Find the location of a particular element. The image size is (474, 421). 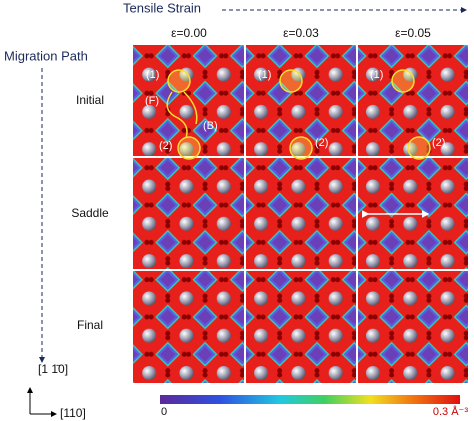

row-label: Saddle is located at coordinates (90, 213).